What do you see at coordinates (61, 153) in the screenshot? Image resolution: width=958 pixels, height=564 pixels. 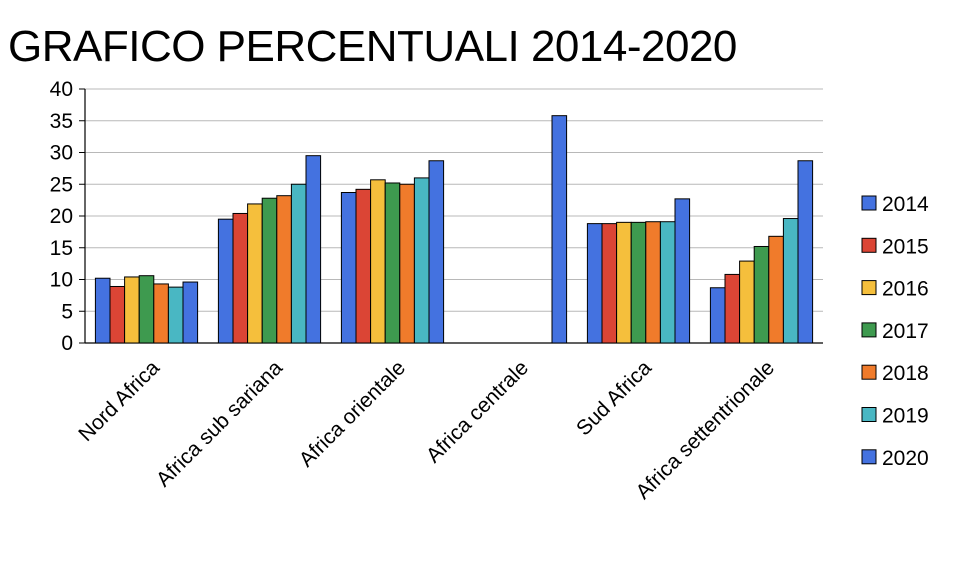 I see `y-tick-label: 30` at bounding box center [61, 153].